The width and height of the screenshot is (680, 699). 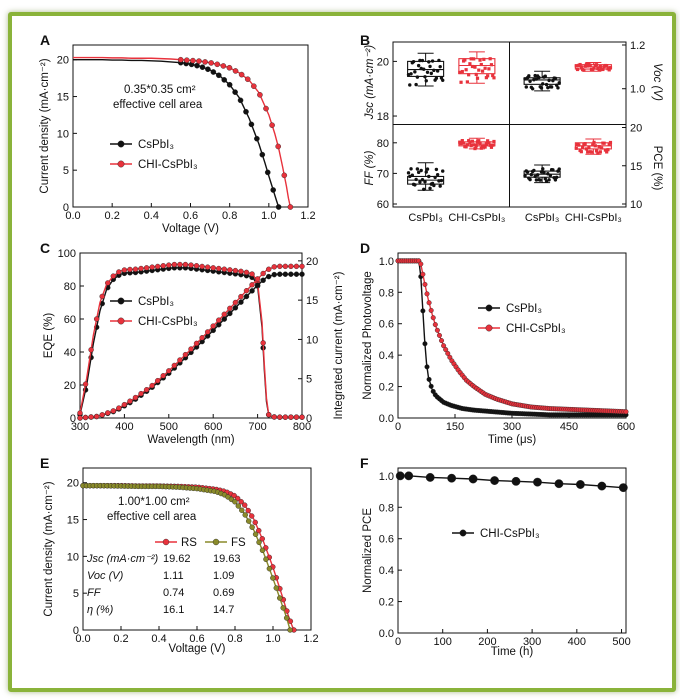 I want to click on x-tick-label: 0.0, so click(x=82, y=639).